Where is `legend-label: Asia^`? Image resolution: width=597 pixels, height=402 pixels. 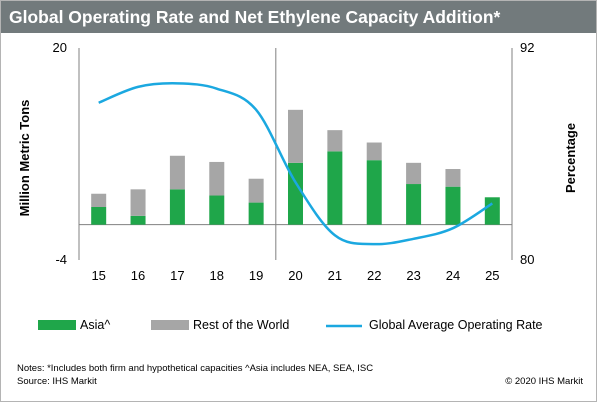
legend-label: Asia^ is located at coordinates (95, 325).